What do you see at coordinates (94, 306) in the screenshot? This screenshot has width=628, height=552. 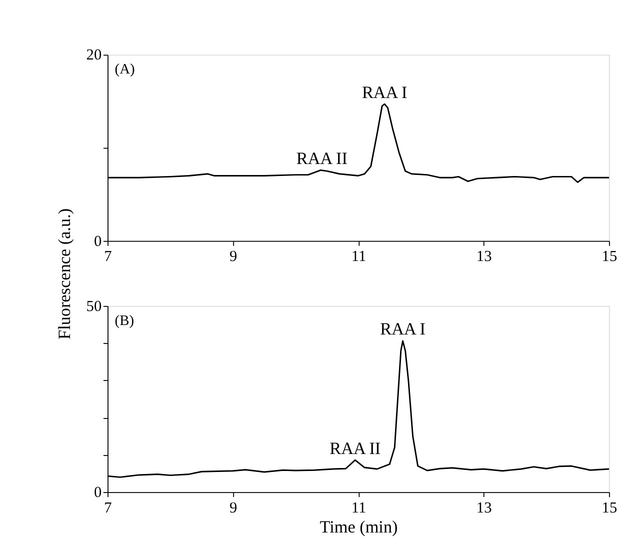 I see `y-tick-label: 50` at bounding box center [94, 306].